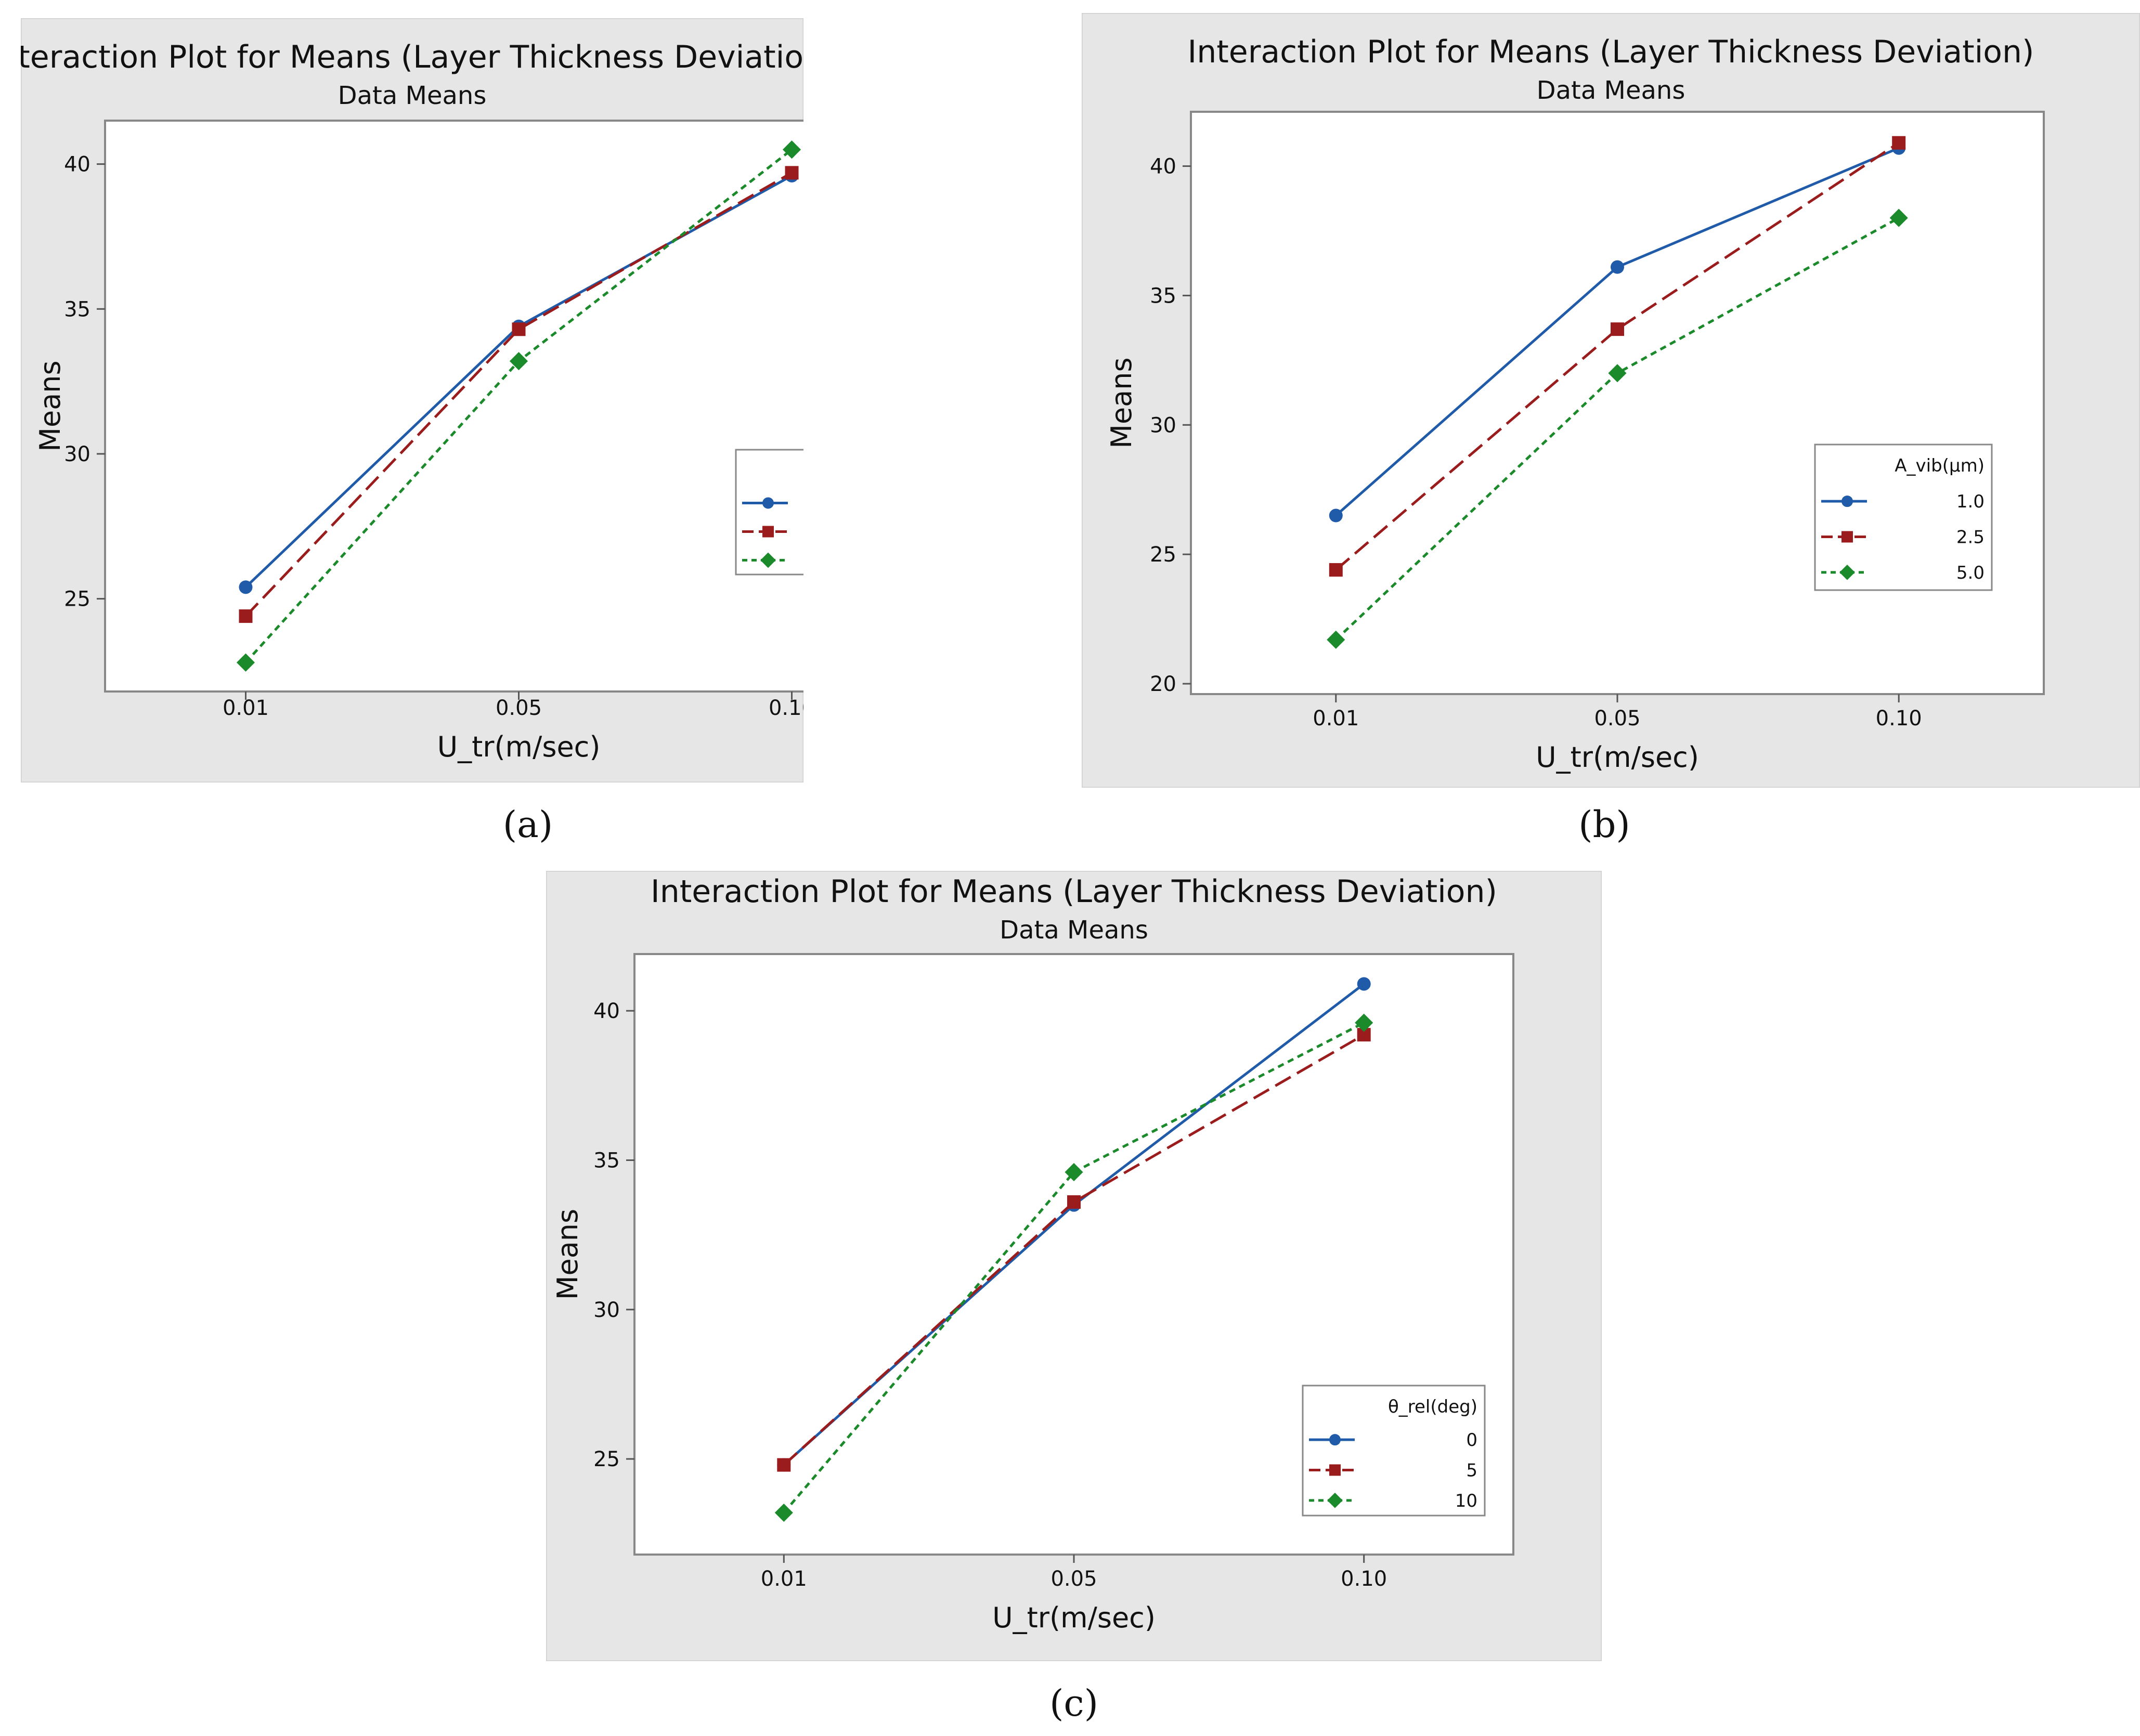 Image resolution: width=2140 pixels, height=1736 pixels. Describe the element at coordinates (1073, 1703) in the screenshot. I see `caption-c: (c)` at that location.